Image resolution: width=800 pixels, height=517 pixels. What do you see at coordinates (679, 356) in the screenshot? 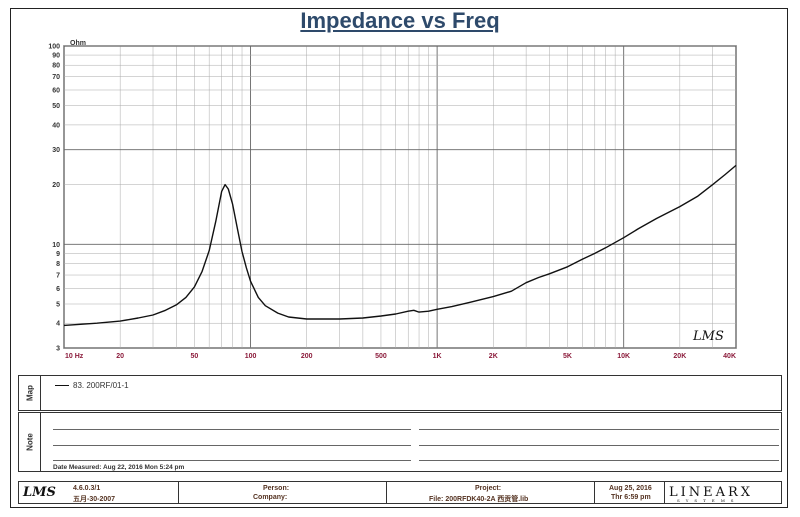
I see `x-tick-label: 20K` at bounding box center [679, 356].